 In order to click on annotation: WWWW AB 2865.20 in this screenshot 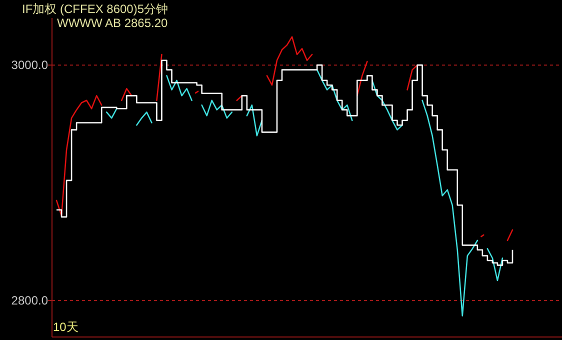, I will do `click(112, 23)`.